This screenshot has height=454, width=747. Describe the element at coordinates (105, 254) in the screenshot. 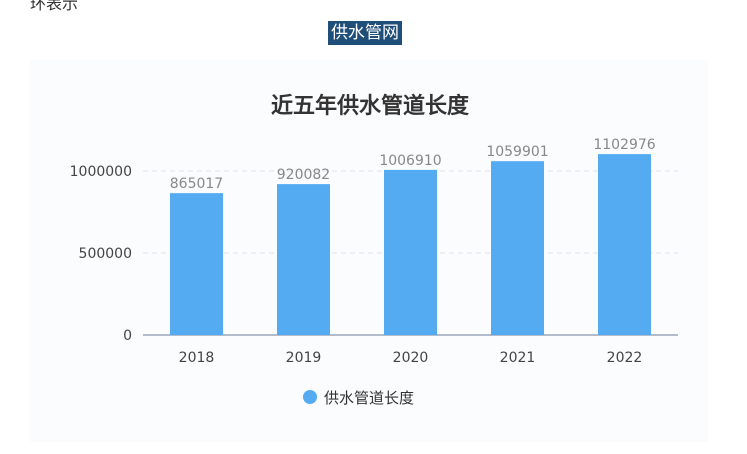

I see `y-tick-label: 500000` at that location.